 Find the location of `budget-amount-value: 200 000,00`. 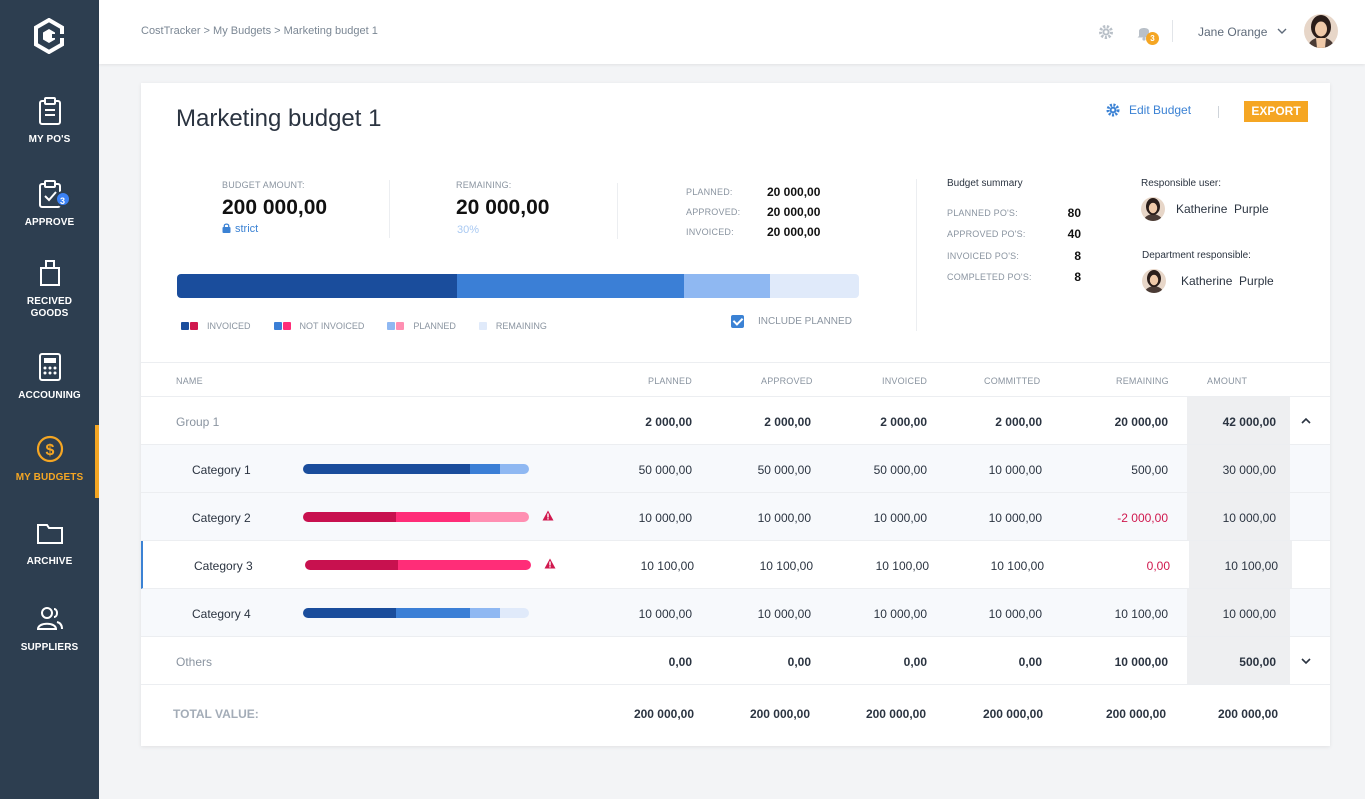

budget-amount-value: 200 000,00 is located at coordinates (275, 207).